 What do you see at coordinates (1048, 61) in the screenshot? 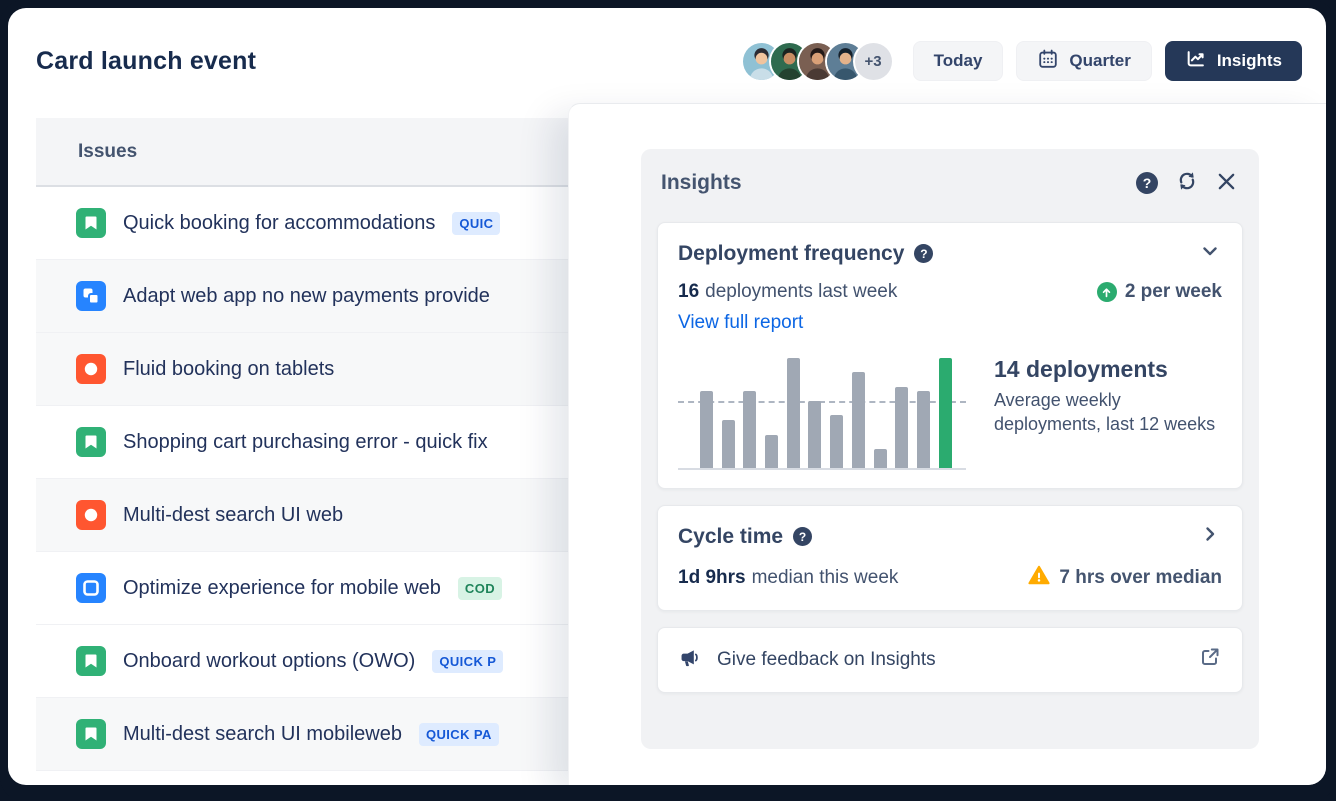
I see `calendar-icon` at bounding box center [1048, 61].